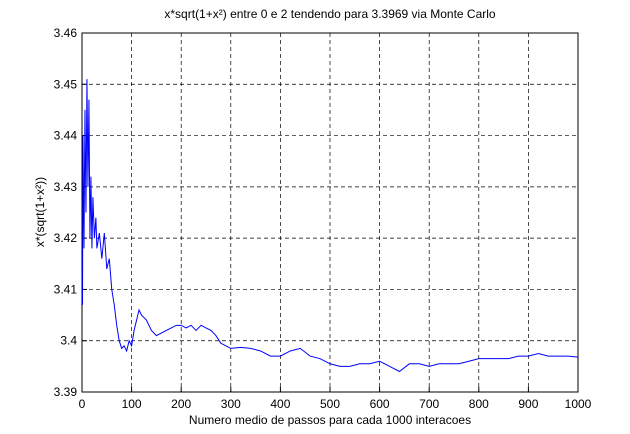  Describe the element at coordinates (40, 212) in the screenshot. I see `y-axis-label: x*(sqrt(1+x²))` at that location.